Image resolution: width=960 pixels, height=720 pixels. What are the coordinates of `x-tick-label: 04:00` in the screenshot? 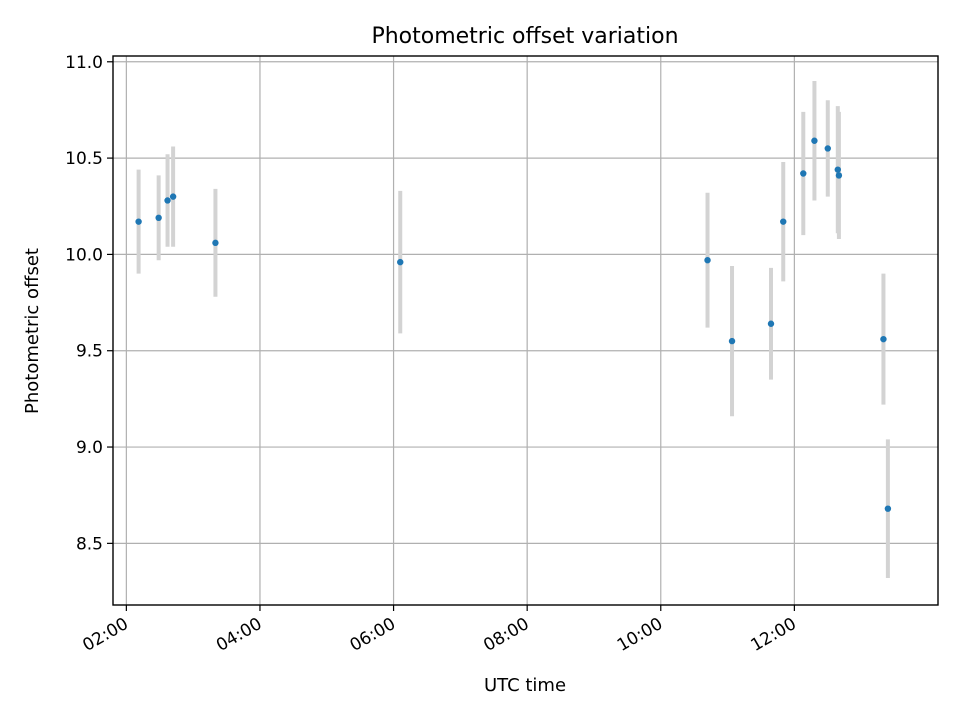 It's located at (239, 635).